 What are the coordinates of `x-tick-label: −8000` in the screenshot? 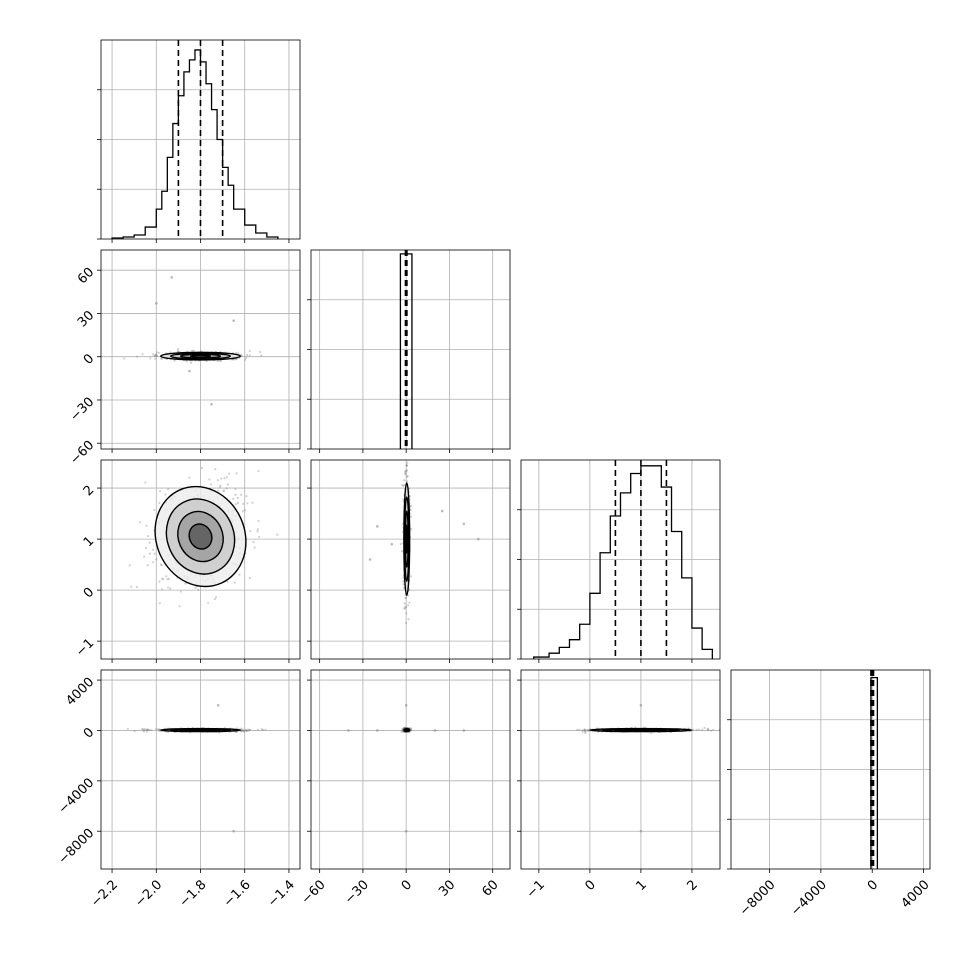 It's located at (758, 898).